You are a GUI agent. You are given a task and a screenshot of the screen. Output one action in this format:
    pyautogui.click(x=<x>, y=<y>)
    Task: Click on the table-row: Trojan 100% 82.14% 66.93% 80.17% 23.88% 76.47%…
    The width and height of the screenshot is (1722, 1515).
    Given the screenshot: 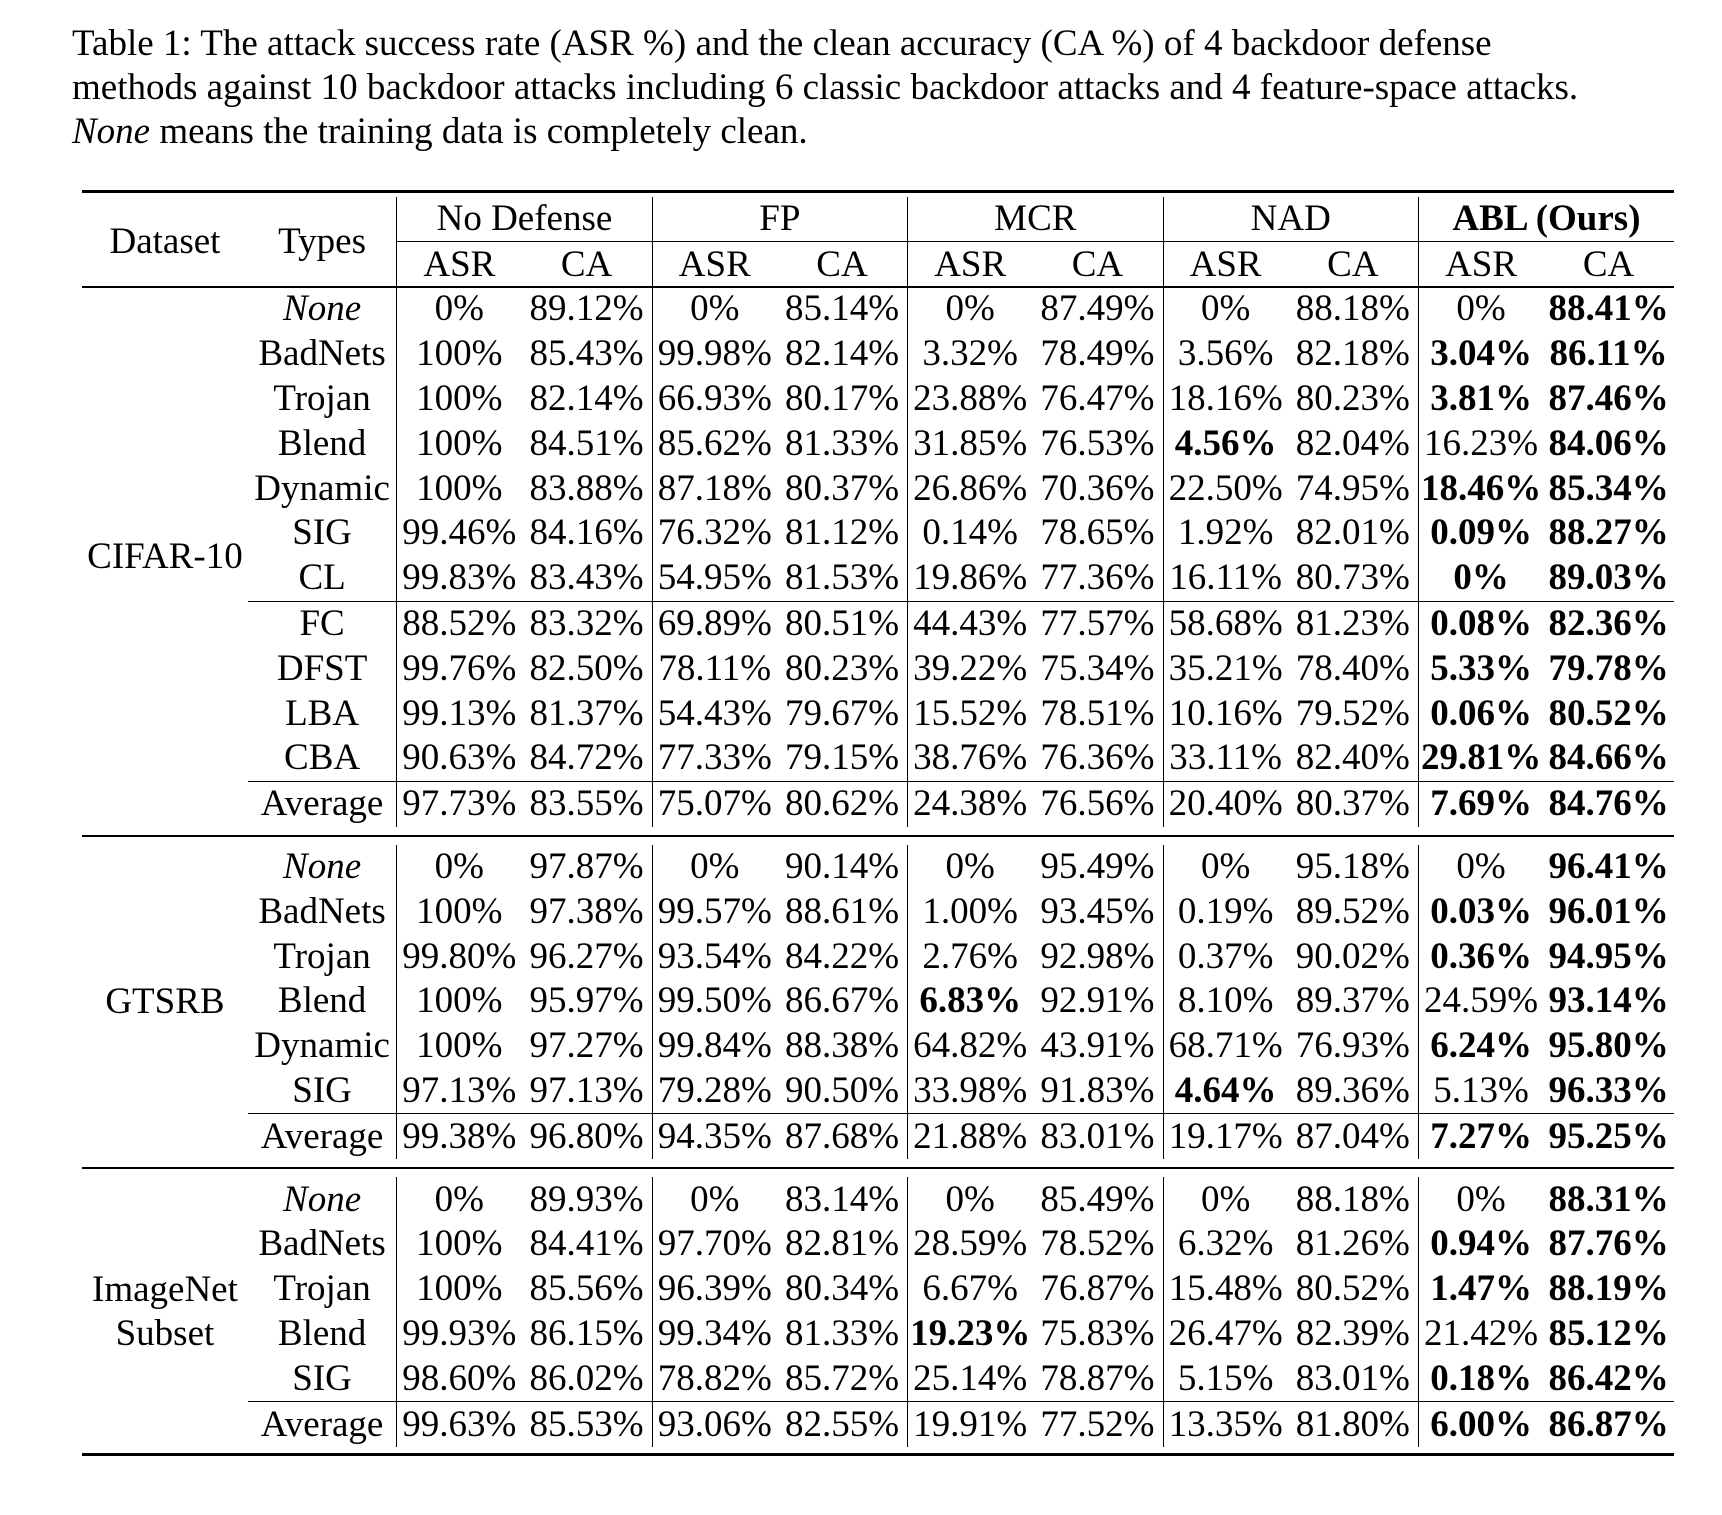 What is the action you would take?
    pyautogui.click(x=878, y=399)
    